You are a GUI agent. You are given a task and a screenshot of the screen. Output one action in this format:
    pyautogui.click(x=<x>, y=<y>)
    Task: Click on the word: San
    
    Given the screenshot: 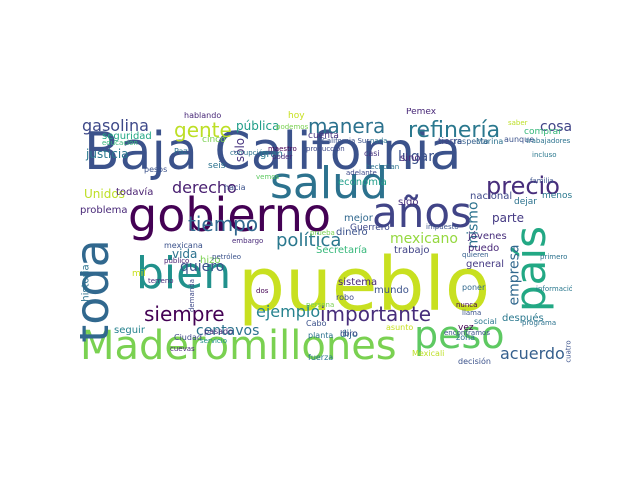 What is the action you would take?
    pyautogui.click(x=393, y=167)
    